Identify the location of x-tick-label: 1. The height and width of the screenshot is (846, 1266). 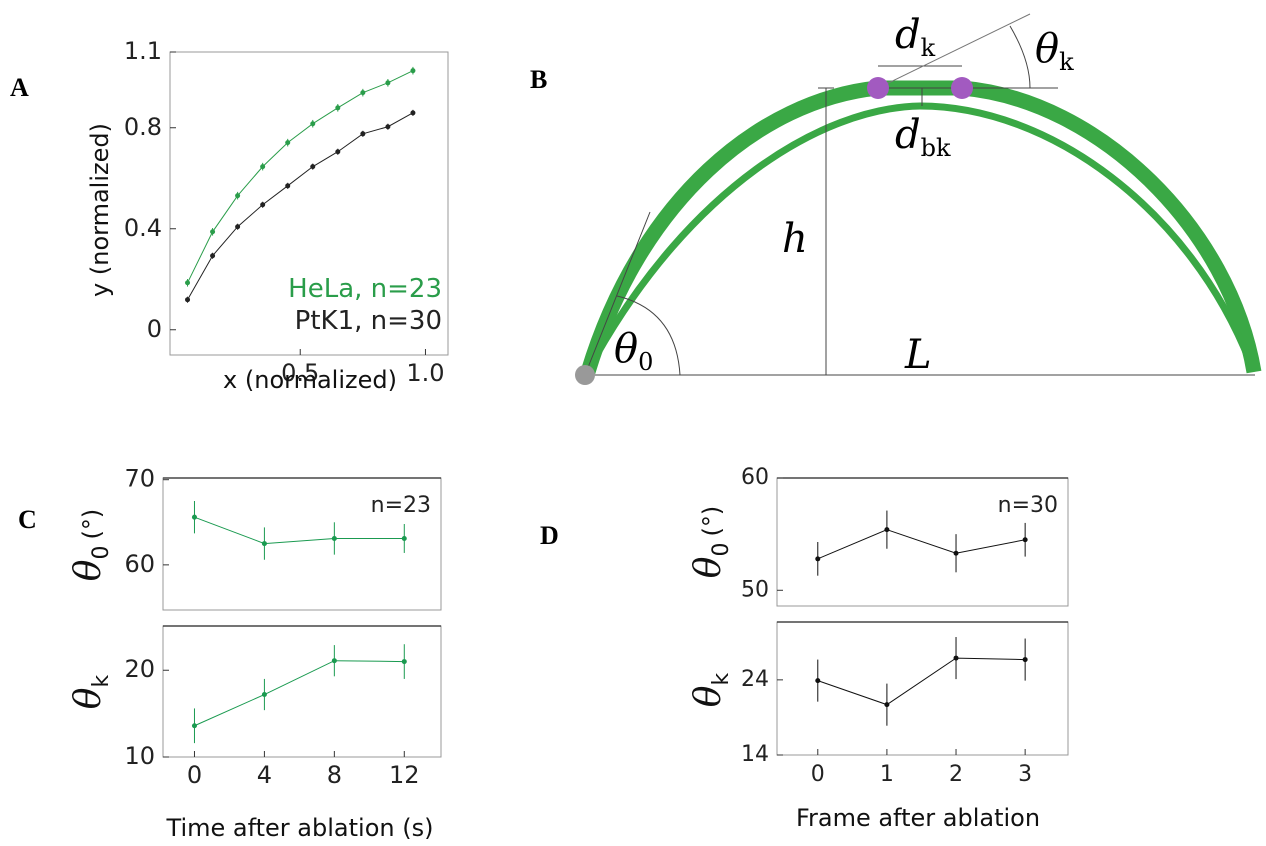
(887, 774).